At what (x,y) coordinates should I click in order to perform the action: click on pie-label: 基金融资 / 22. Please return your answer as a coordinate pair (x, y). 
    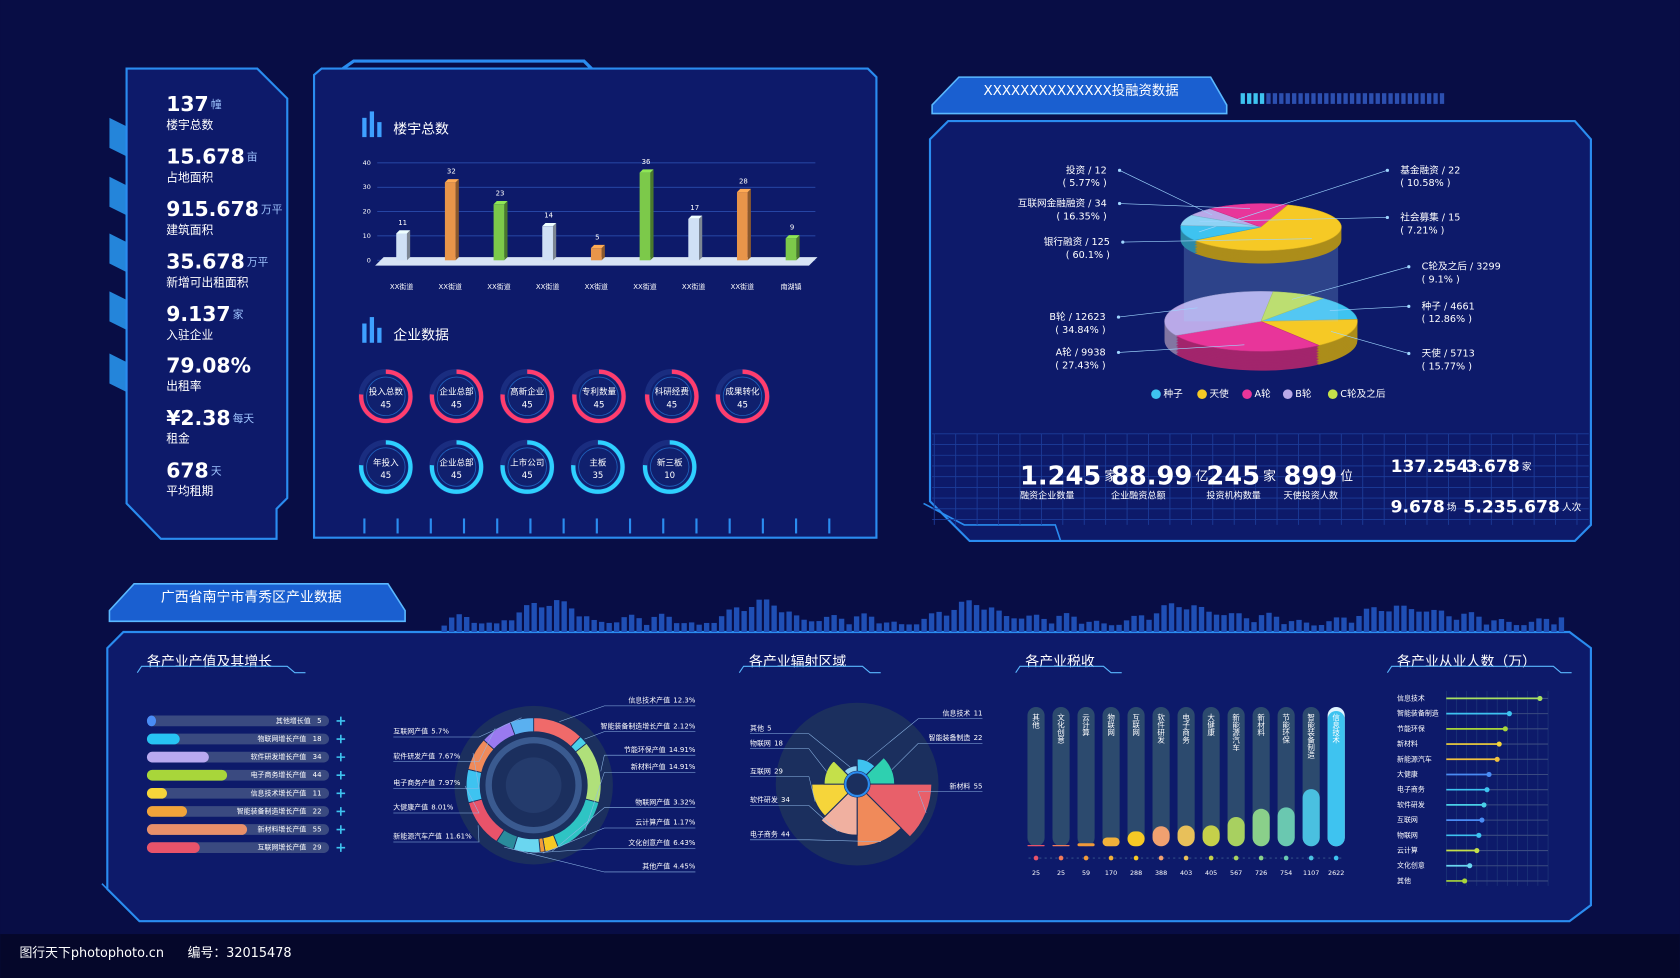
    Looking at the image, I should click on (1430, 170).